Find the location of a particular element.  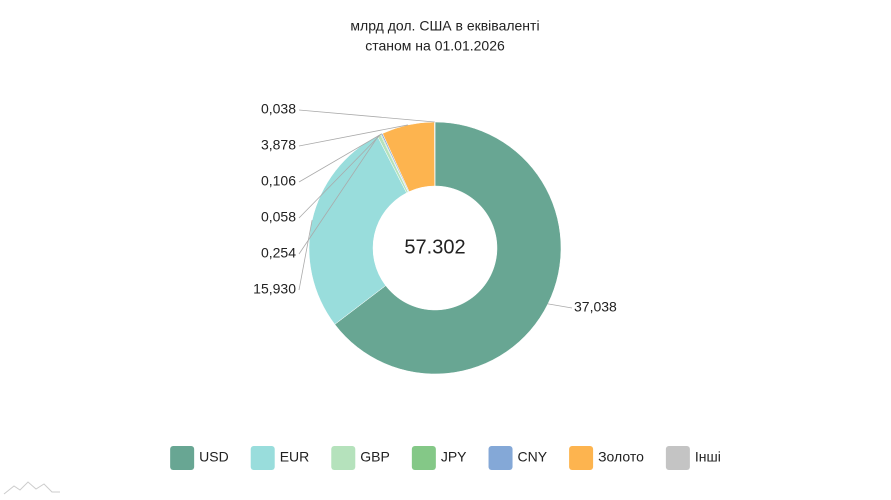

legend-label: CNY is located at coordinates (533, 457).